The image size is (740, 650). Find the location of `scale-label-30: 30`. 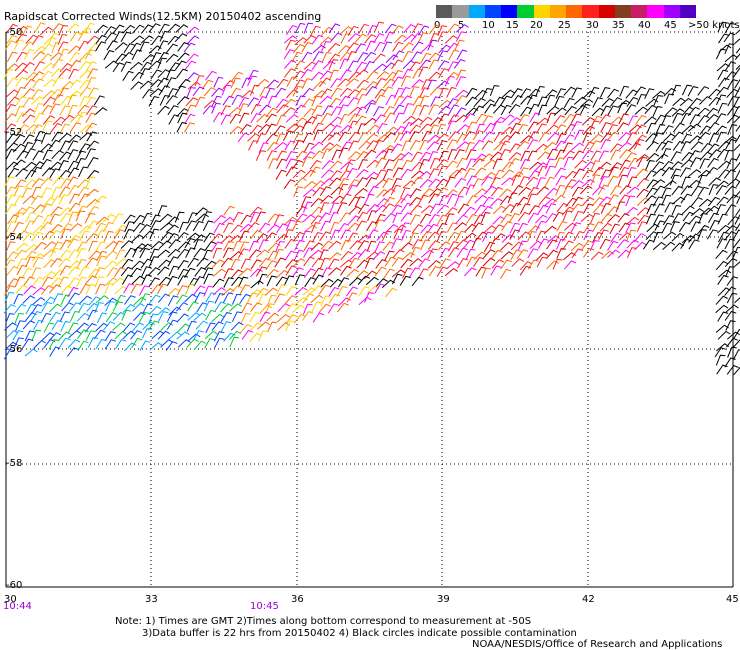

scale-label-30: 30 is located at coordinates (592, 25).